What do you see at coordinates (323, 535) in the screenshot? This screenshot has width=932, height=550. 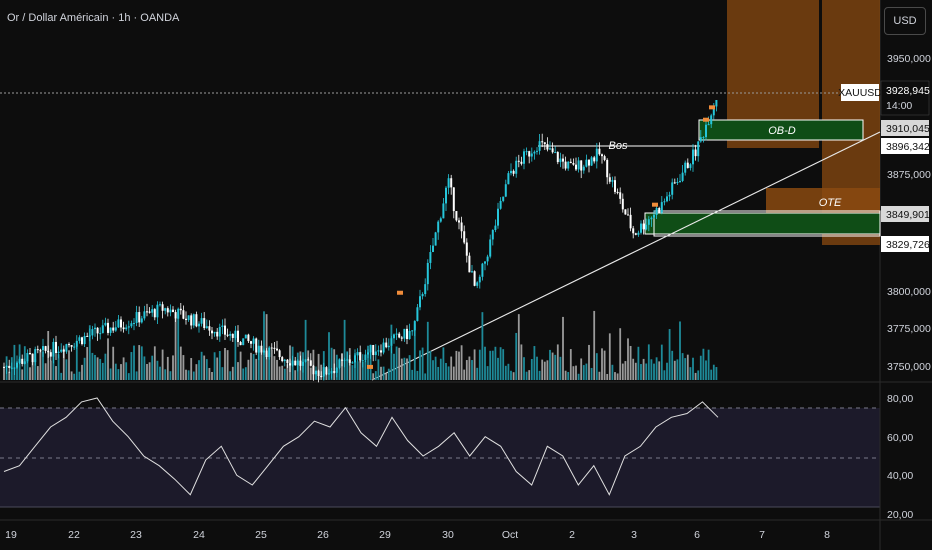 I see `time-label-26: 26` at bounding box center [323, 535].